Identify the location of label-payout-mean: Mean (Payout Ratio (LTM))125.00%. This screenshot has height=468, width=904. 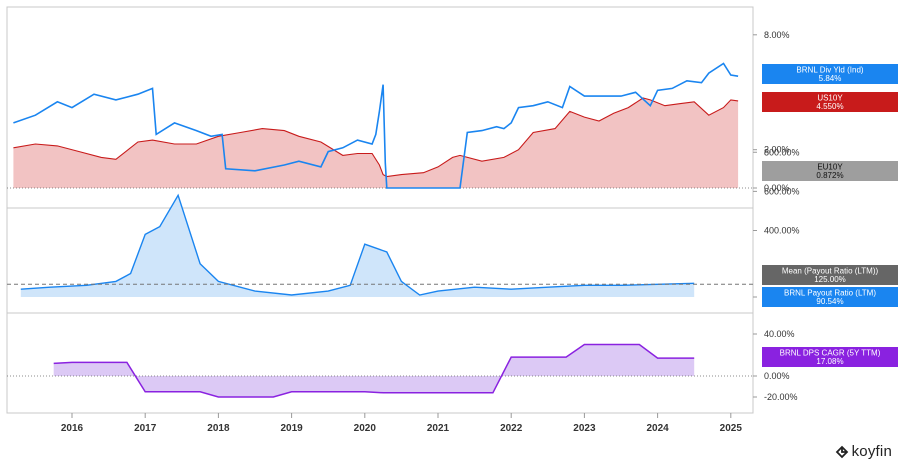
(830, 275).